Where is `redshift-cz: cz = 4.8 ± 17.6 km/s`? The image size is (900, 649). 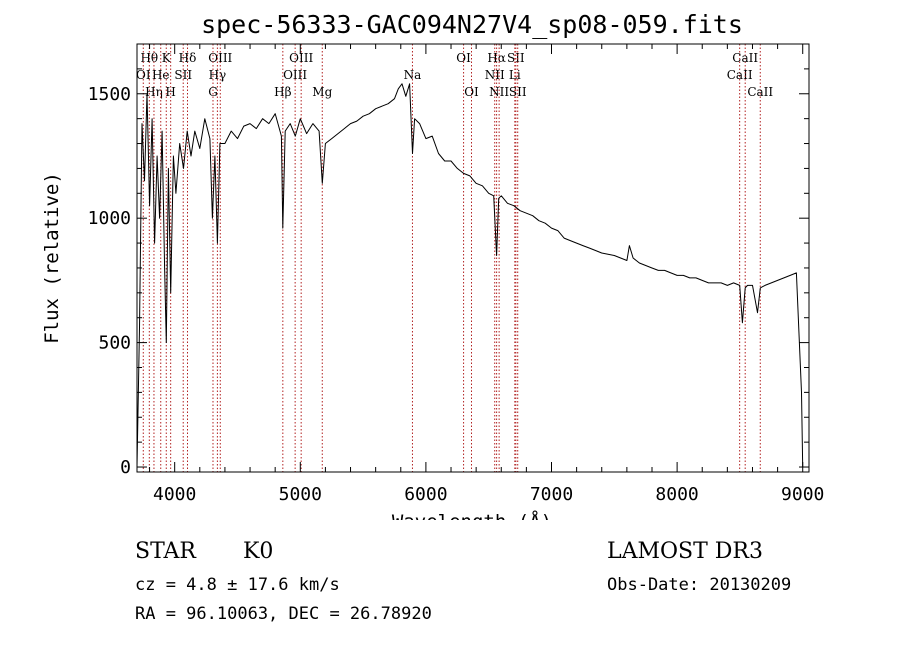 redshift-cz: cz = 4.8 ± 17.6 km/s is located at coordinates (237, 585).